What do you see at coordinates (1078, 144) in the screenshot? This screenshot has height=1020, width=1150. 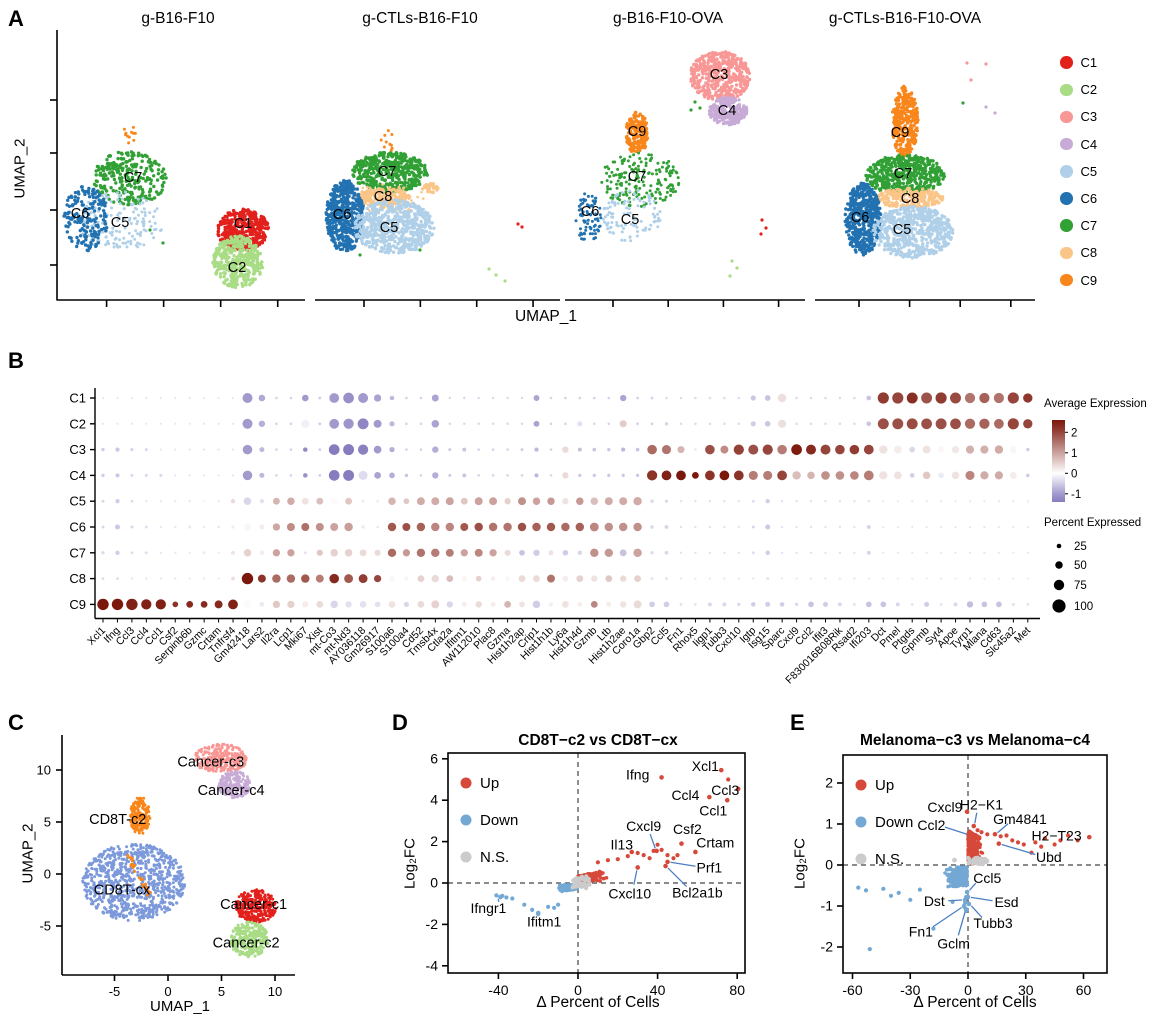 I see `legend-item-C4: C4` at bounding box center [1078, 144].